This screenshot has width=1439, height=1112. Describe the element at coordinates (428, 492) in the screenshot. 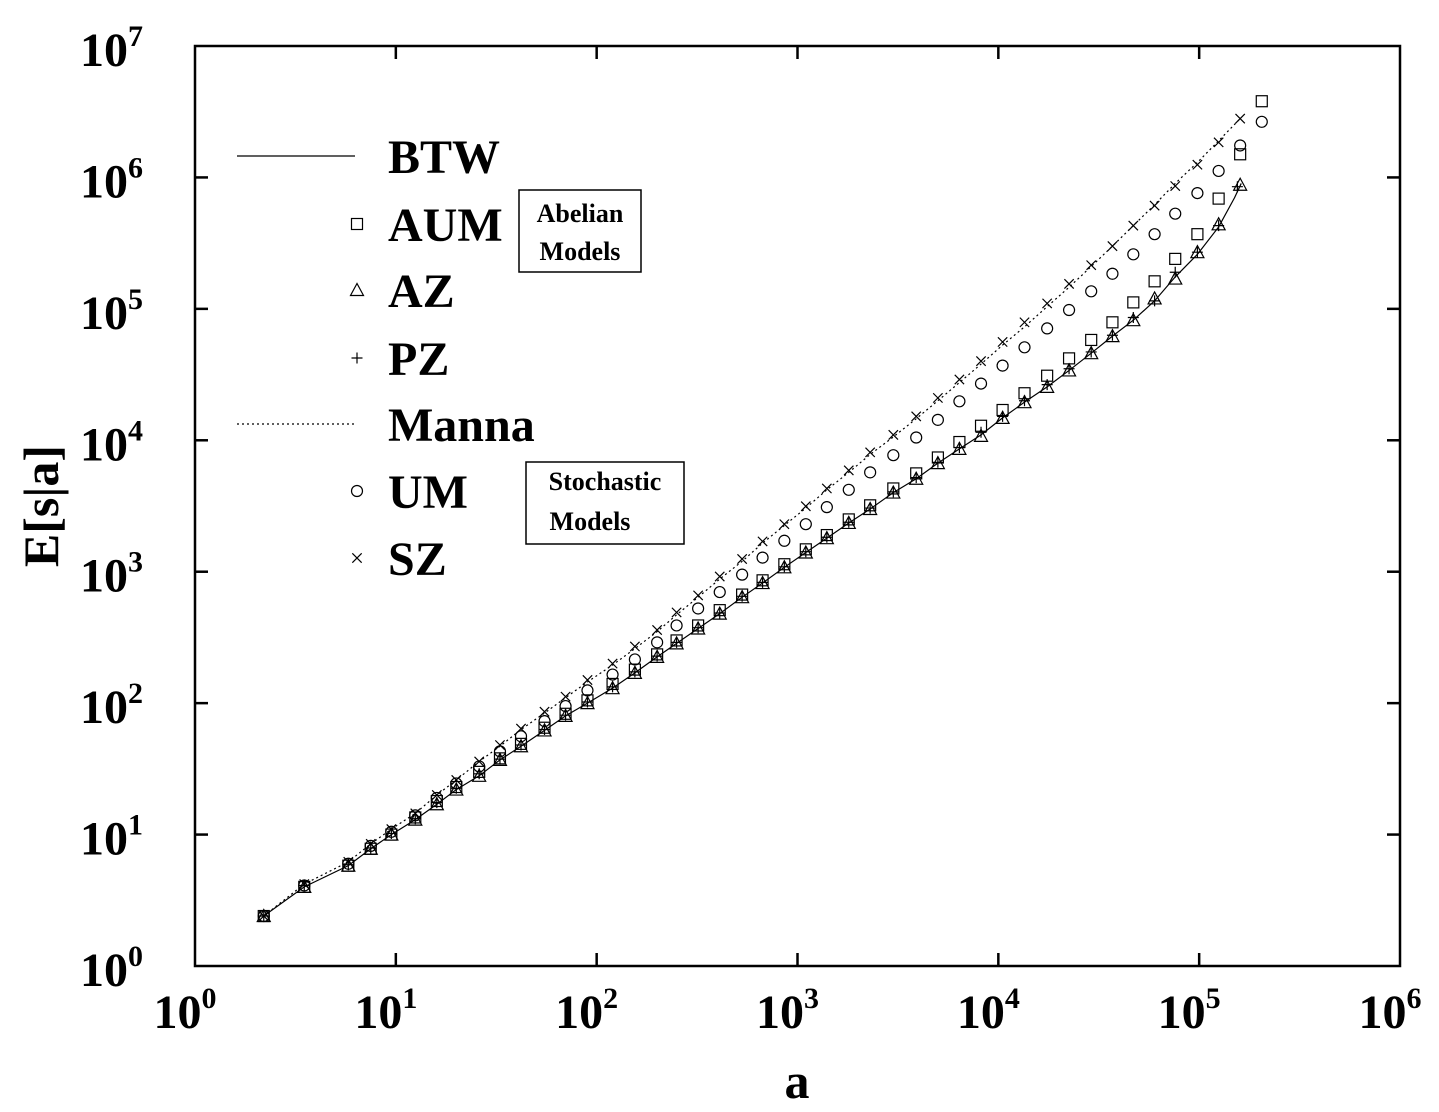

I see `legend-label: UM` at that location.